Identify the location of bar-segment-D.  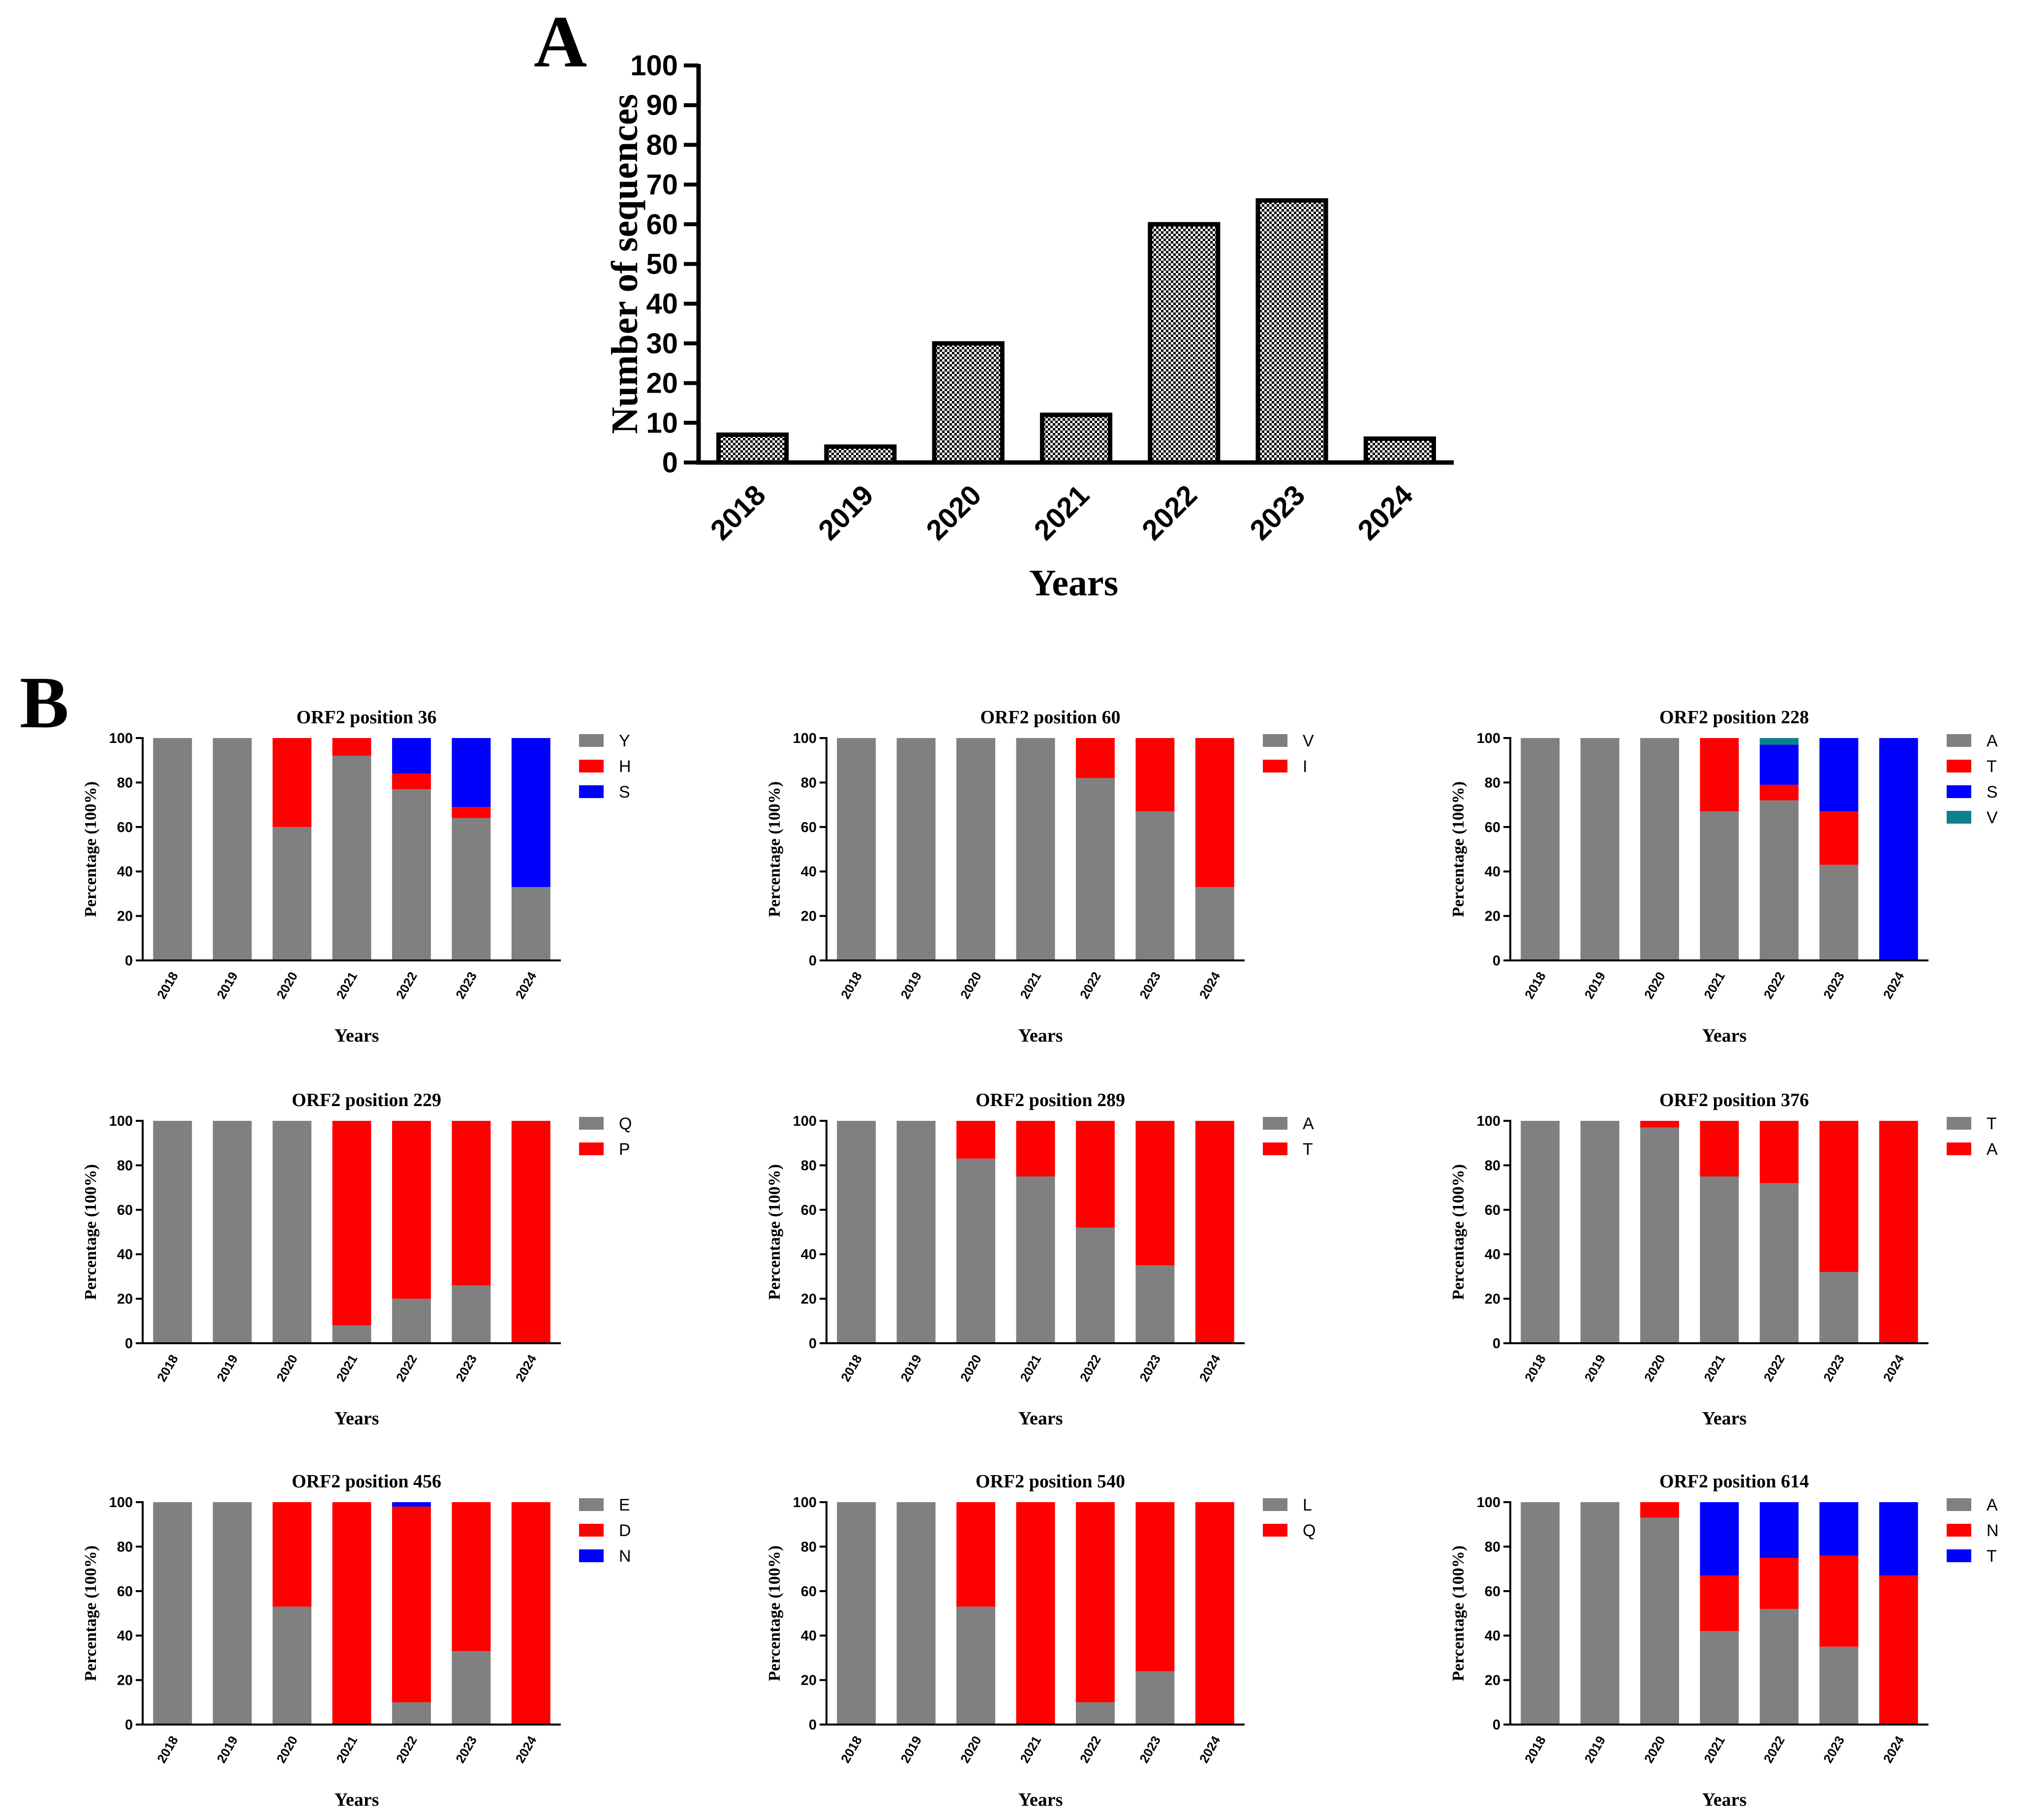
(352, 1613).